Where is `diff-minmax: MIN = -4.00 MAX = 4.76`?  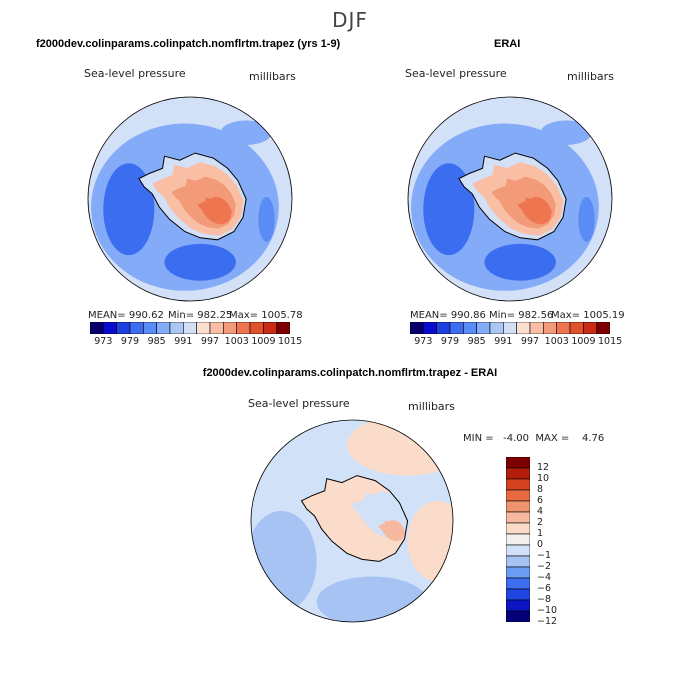 diff-minmax: MIN = -4.00 MAX = 4.76 is located at coordinates (534, 438).